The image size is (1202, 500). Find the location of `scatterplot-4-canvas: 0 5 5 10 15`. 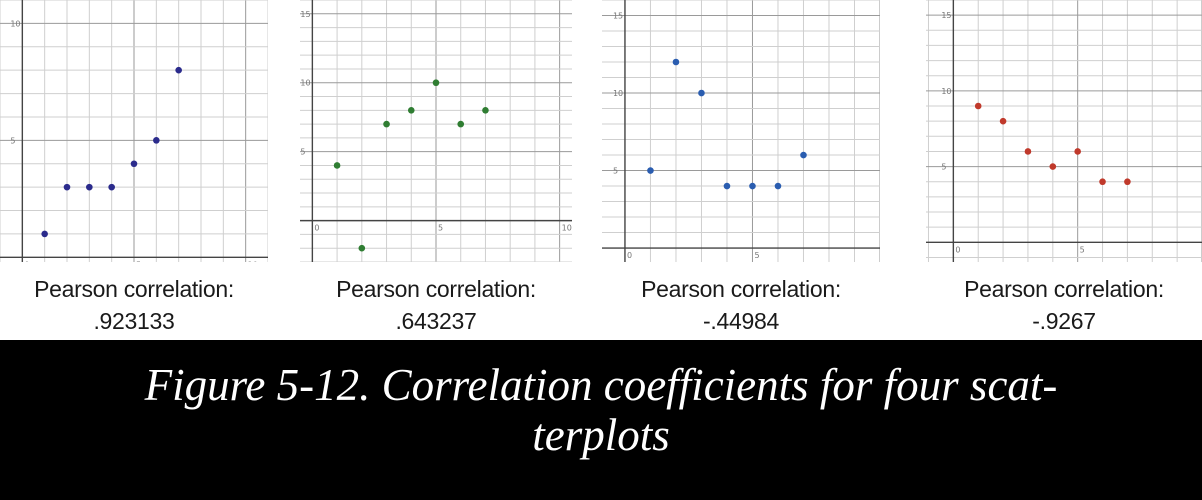

scatterplot-4-canvas: 0 5 5 10 15 is located at coordinates (1064, 131).